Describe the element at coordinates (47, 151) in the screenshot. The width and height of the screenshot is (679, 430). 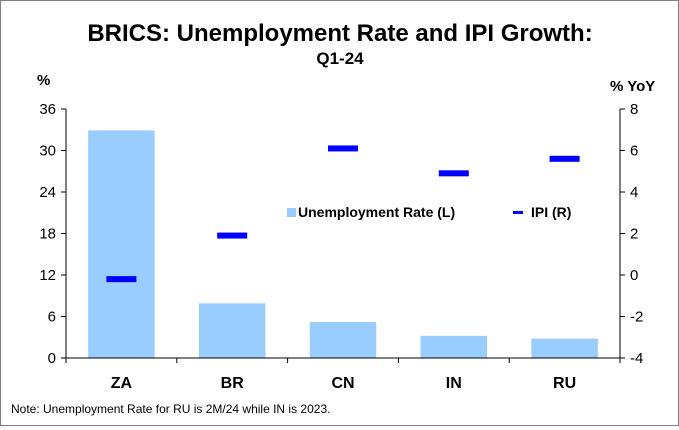
I see `left-tick-label: 30` at that location.